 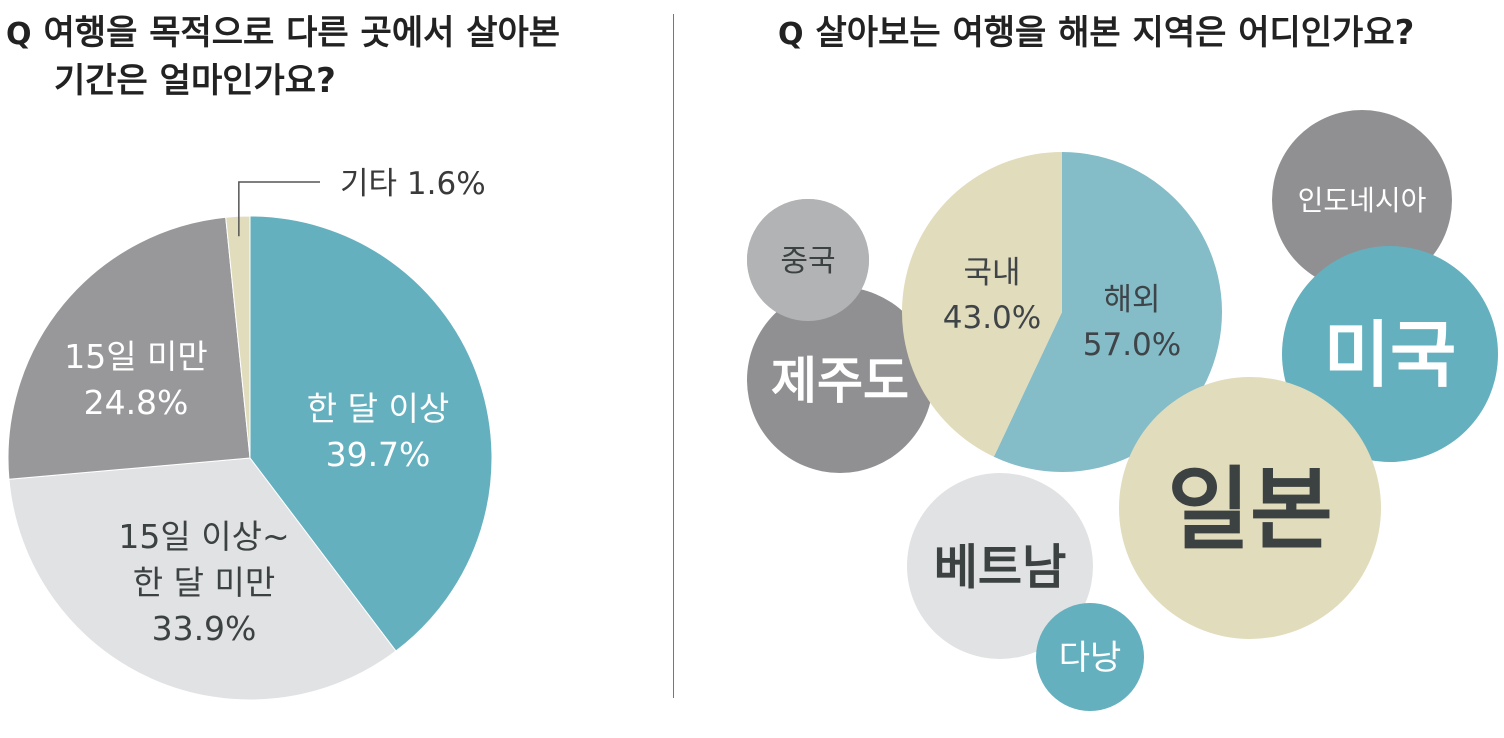 I want to click on slice-label: 국내, so click(x=991, y=273).